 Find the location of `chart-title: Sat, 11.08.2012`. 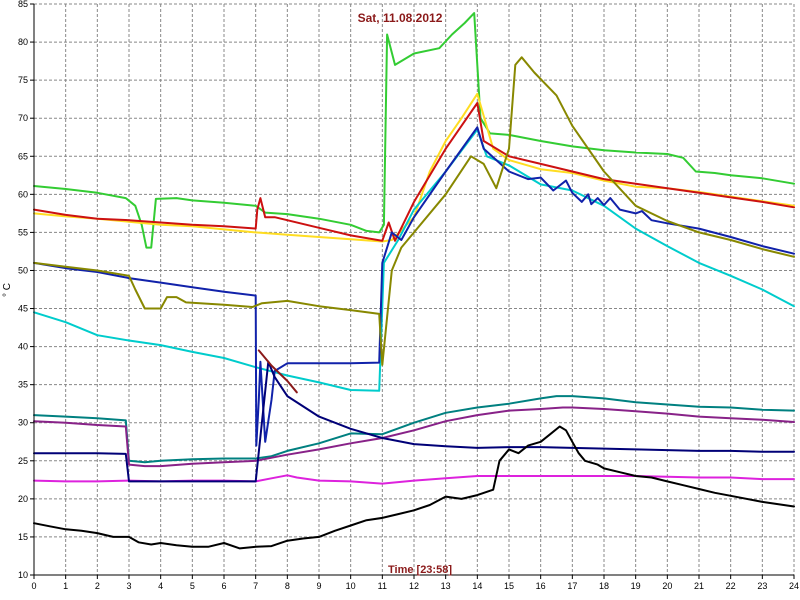

chart-title: Sat, 11.08.2012 is located at coordinates (400, 18).